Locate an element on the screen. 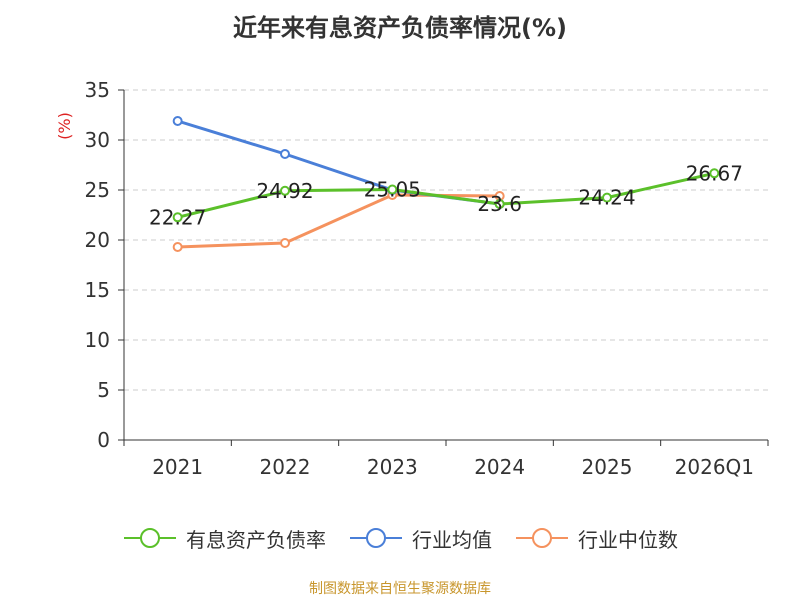  legend-item: 行业均值 is located at coordinates (420, 538).